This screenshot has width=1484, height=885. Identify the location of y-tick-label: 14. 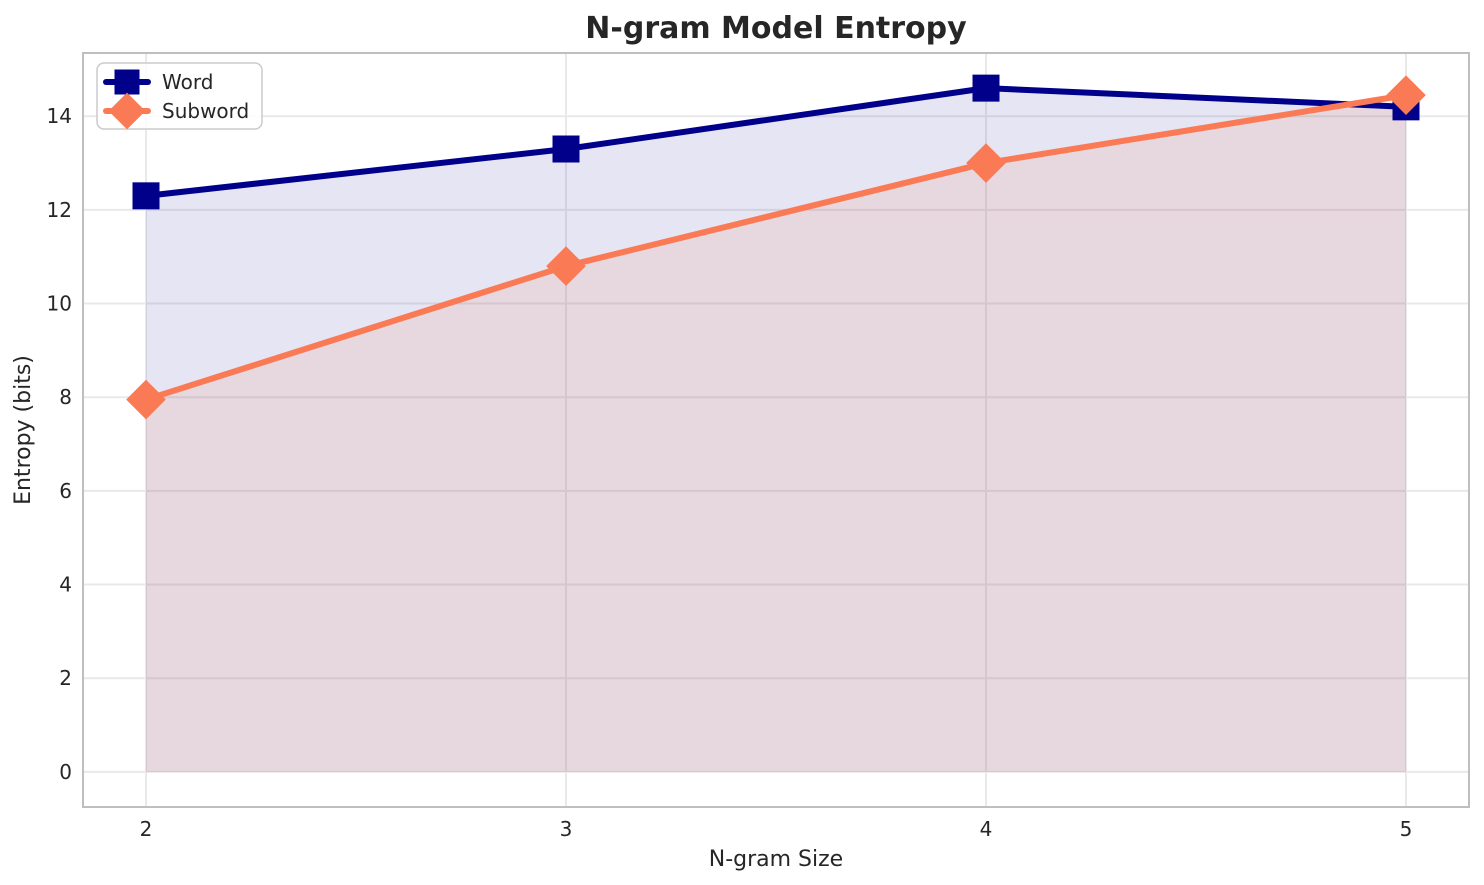
(59, 116).